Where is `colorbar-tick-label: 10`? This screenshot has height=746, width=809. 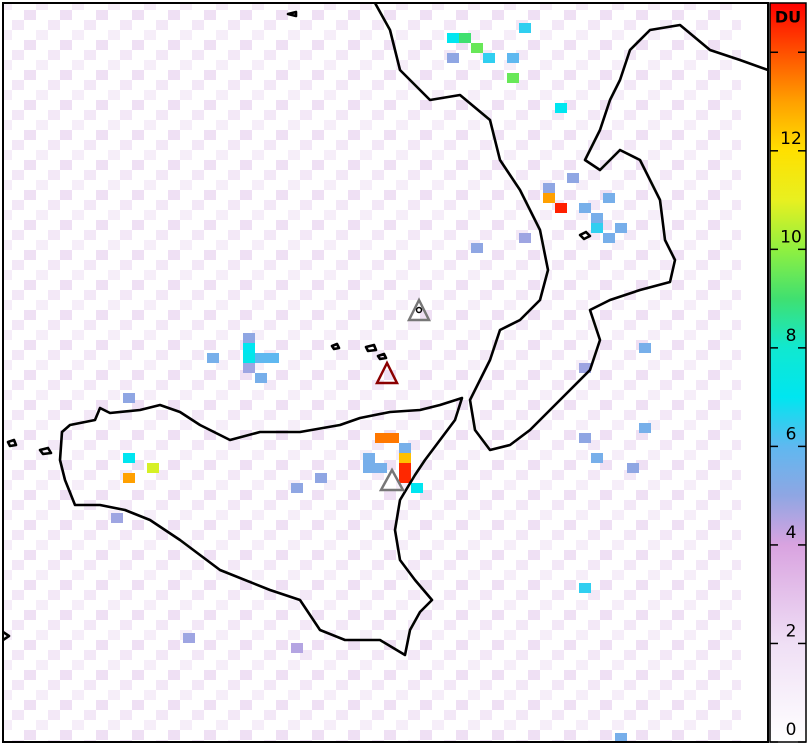 colorbar-tick-label: 10 is located at coordinates (791, 237).